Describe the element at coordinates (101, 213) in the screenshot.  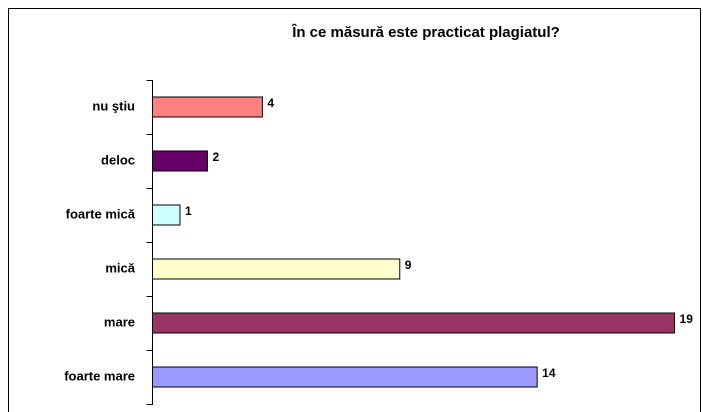
I see `y-tick-label: foarte mică` at that location.